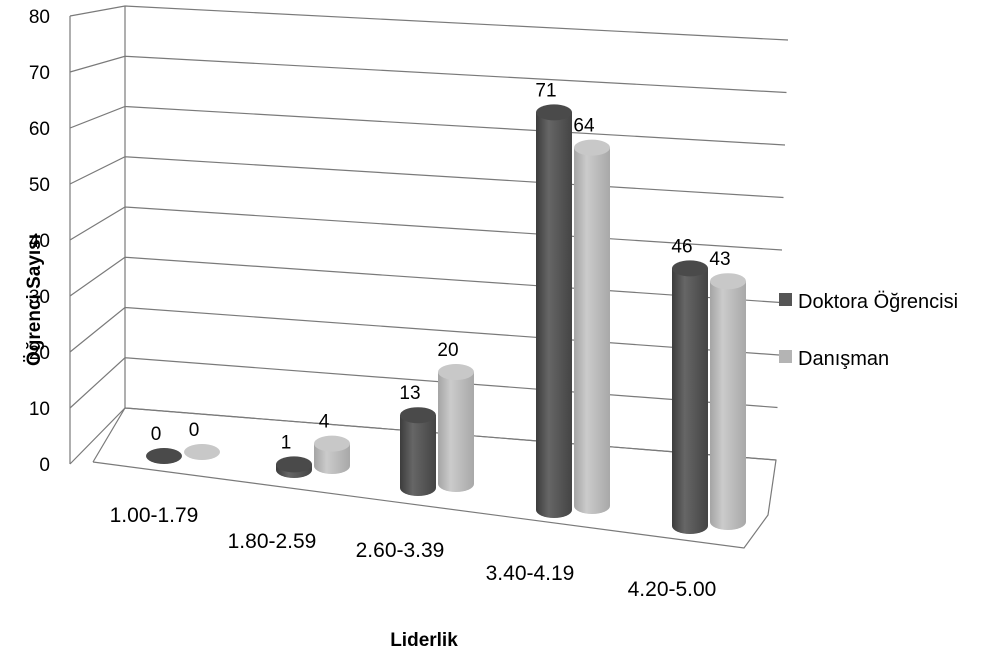  I want to click on y-tick-label: 80, so click(39, 17).